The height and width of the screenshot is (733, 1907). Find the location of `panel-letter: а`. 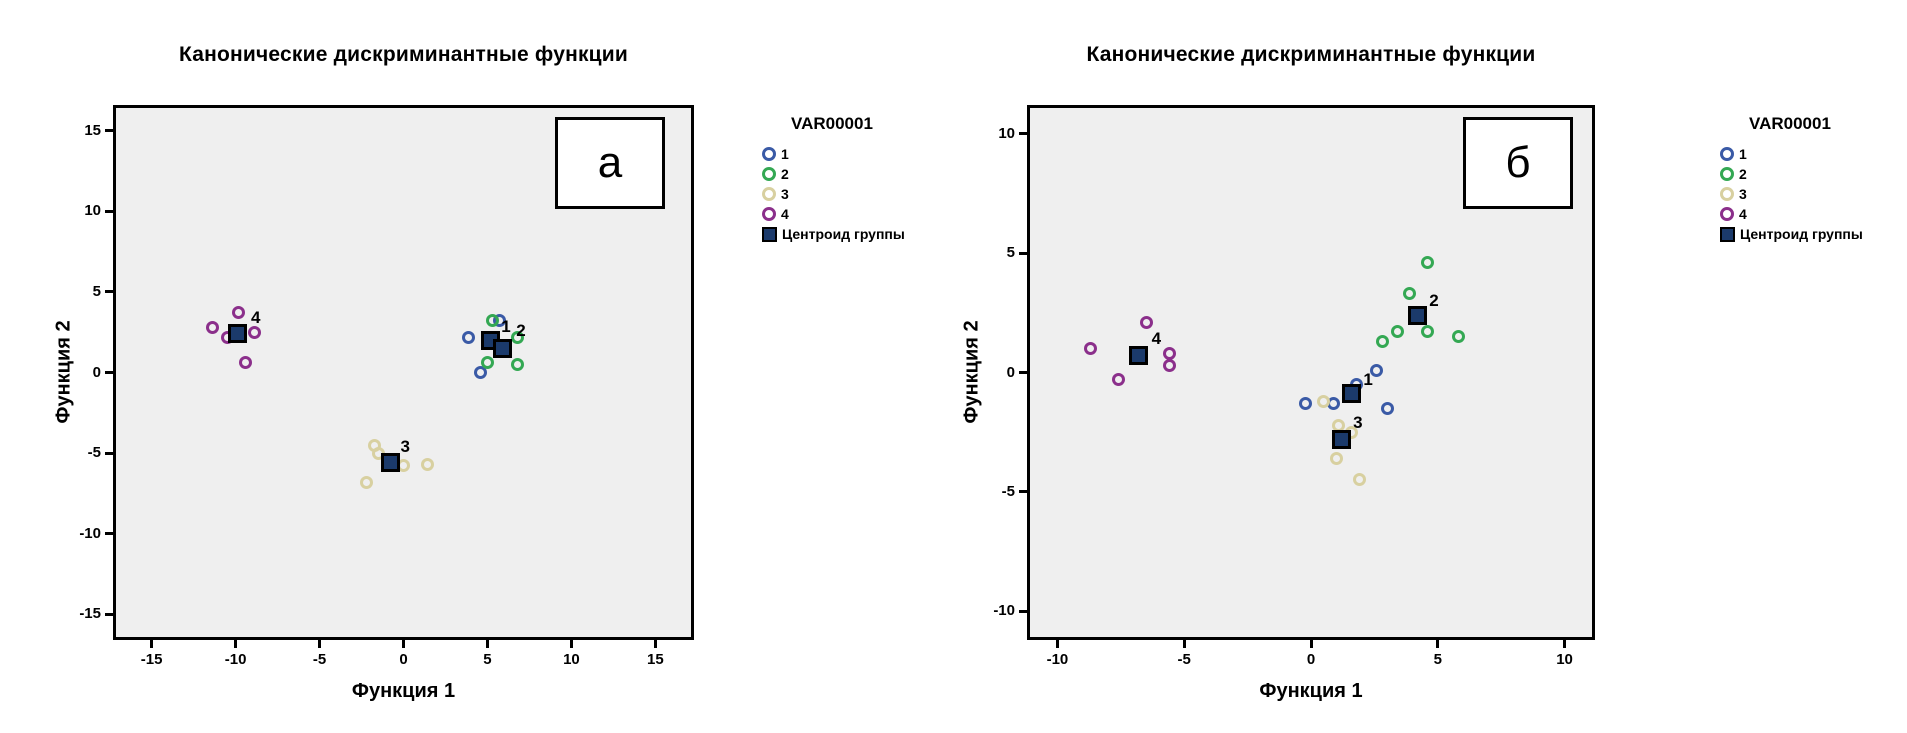

panel-letter: а is located at coordinates (610, 162).